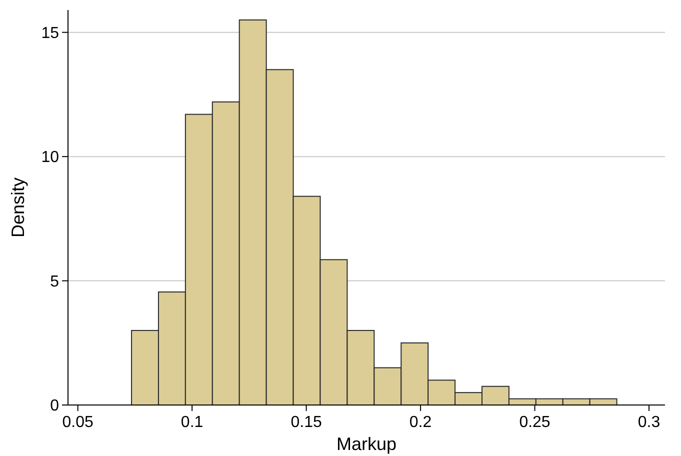 Image resolution: width=681 pixels, height=456 pixels. Describe the element at coordinates (534, 422) in the screenshot. I see `x-tick-label: 0.25` at that location.